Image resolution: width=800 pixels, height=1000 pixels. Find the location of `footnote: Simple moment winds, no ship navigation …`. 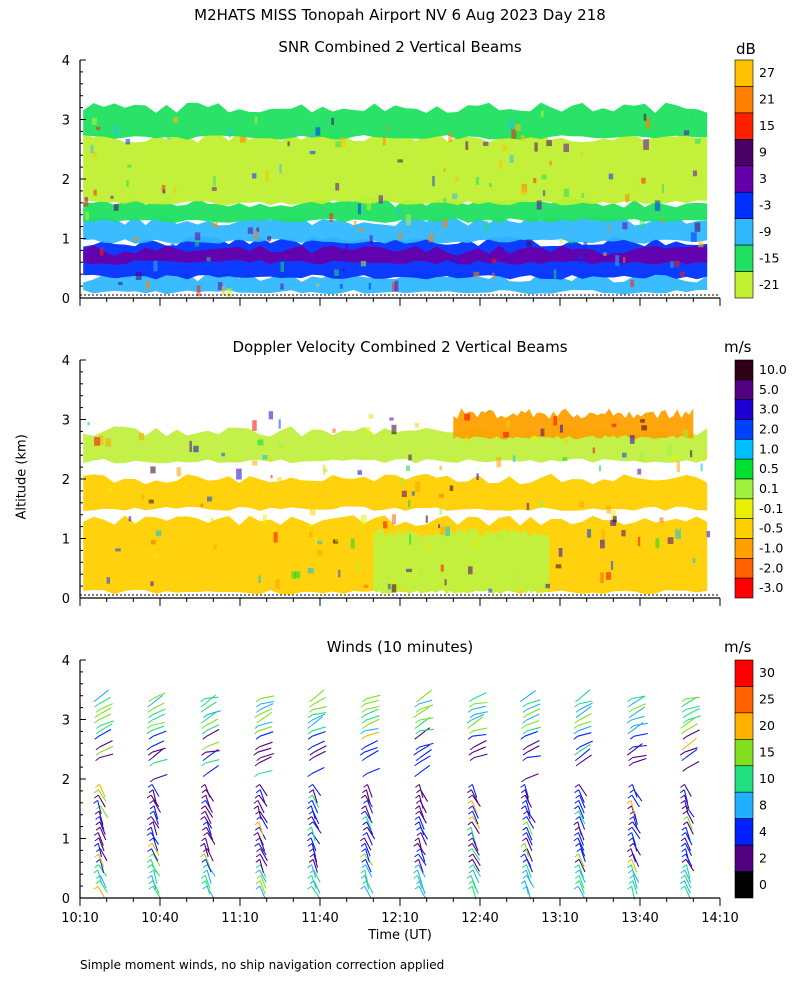

footnote: Simple moment winds, no ship navigation … is located at coordinates (262, 965).